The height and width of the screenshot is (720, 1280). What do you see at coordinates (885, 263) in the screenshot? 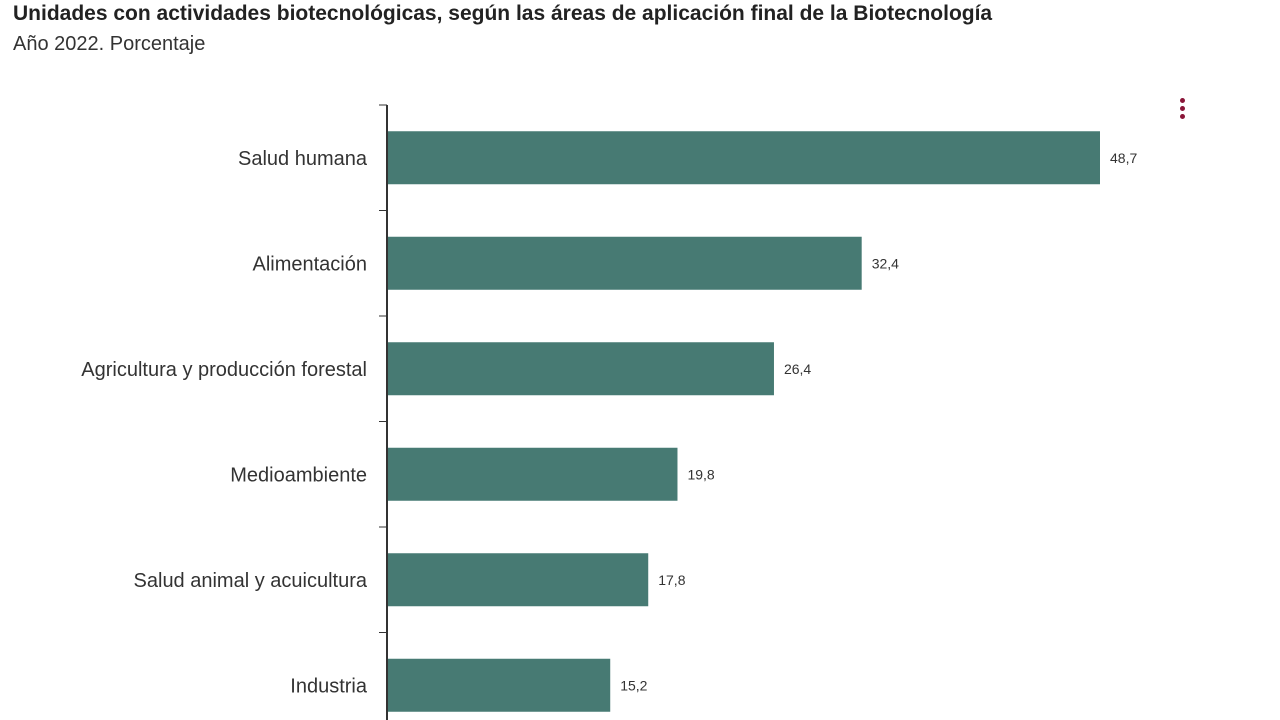
I see `value-label: 32,4` at bounding box center [885, 263].